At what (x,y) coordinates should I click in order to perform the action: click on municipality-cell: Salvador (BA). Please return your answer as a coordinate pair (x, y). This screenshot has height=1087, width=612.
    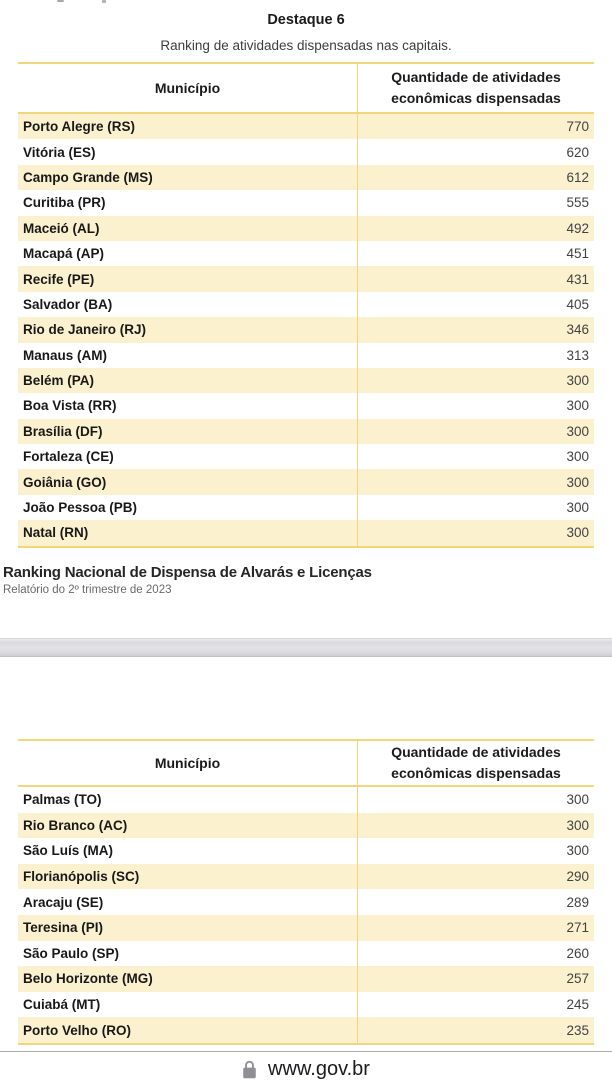
    Looking at the image, I should click on (68, 304).